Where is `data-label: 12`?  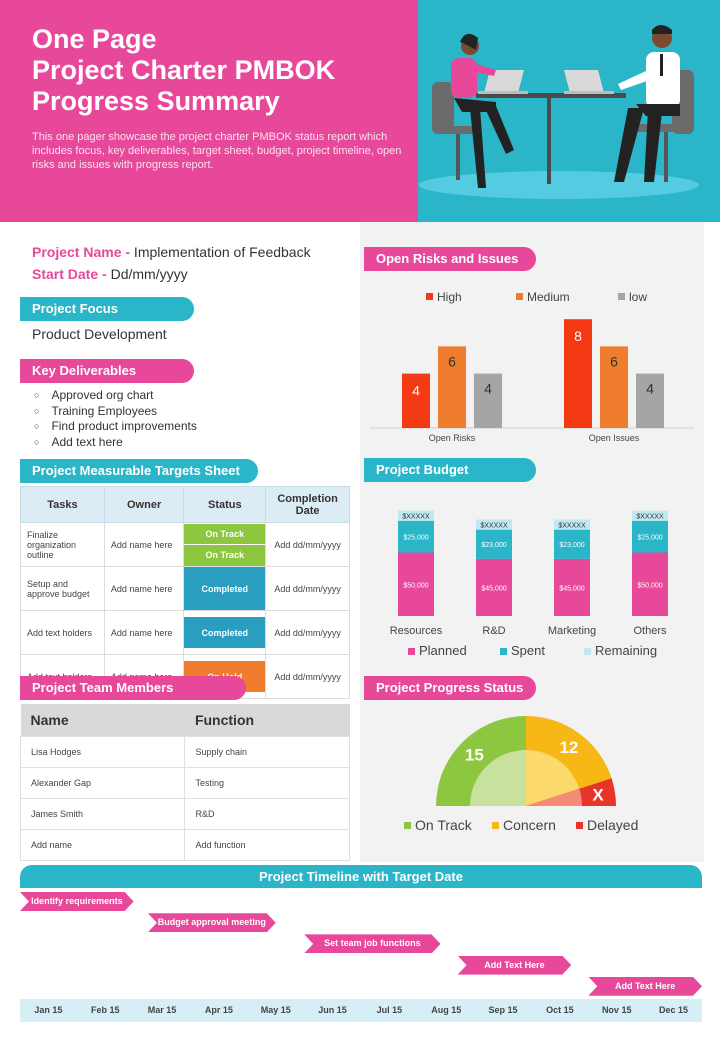 data-label: 12 is located at coordinates (568, 747).